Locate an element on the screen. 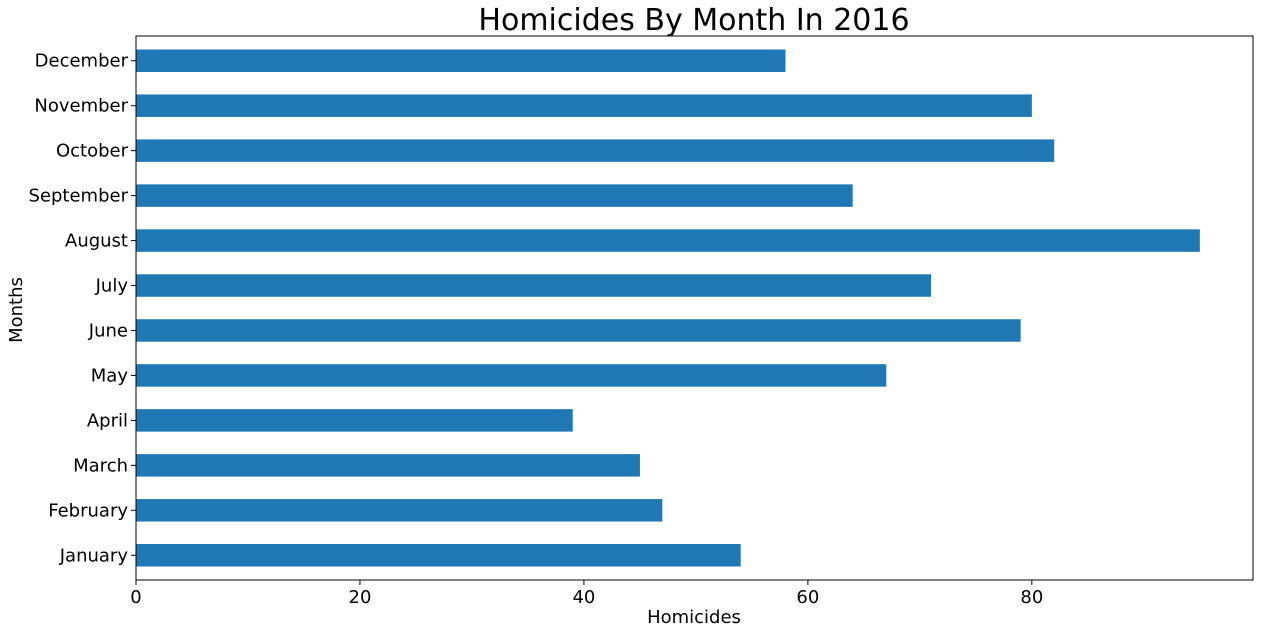 The image size is (1262, 634). bar-may is located at coordinates (511, 375).